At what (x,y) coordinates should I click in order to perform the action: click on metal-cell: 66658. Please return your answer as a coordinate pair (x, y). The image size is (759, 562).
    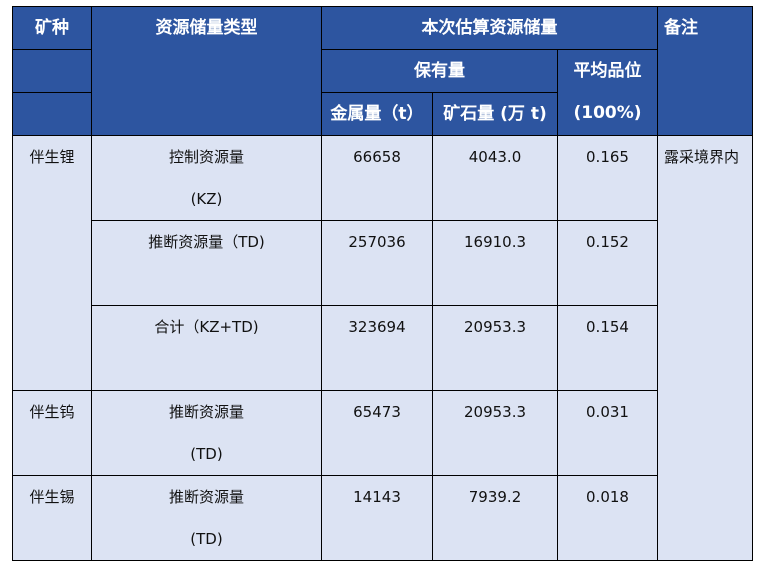
    Looking at the image, I should click on (377, 178).